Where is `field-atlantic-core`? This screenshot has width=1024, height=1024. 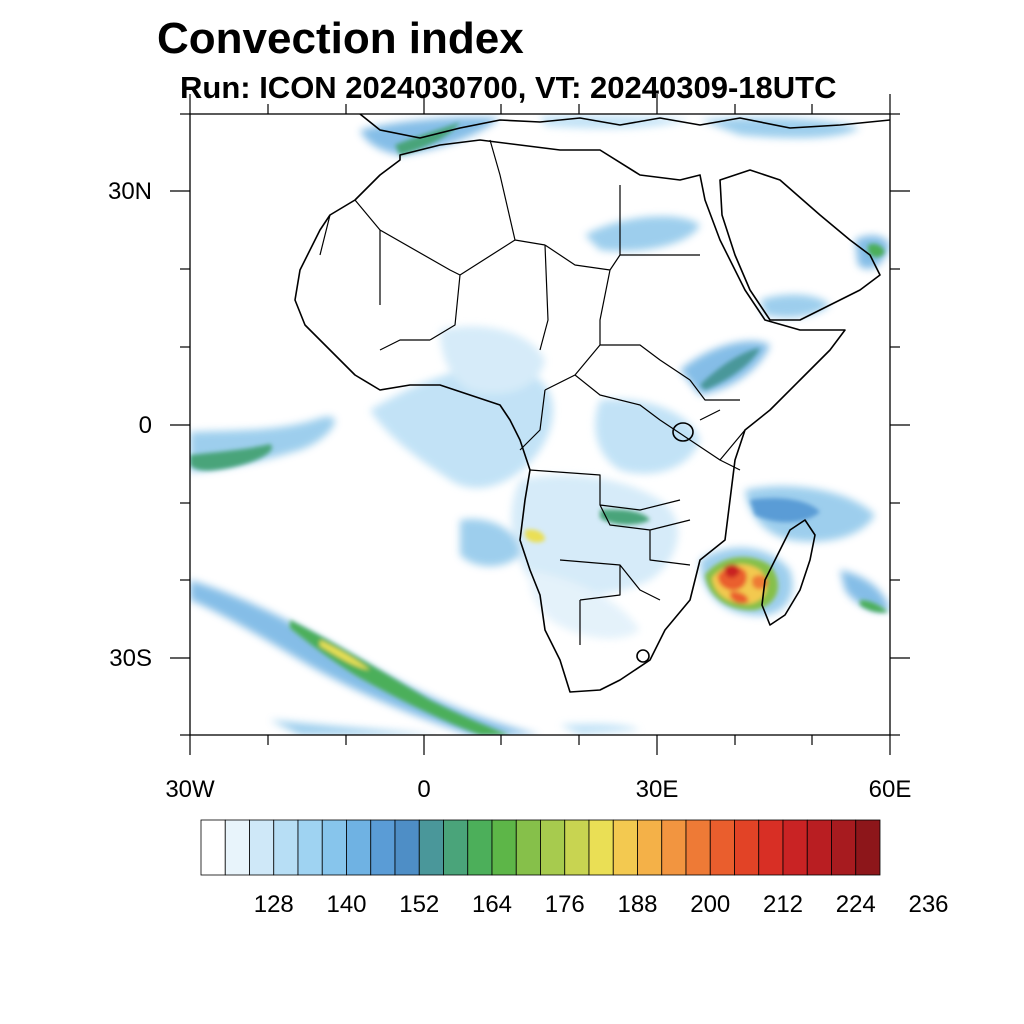
field-atlantic-core is located at coordinates (231, 457).